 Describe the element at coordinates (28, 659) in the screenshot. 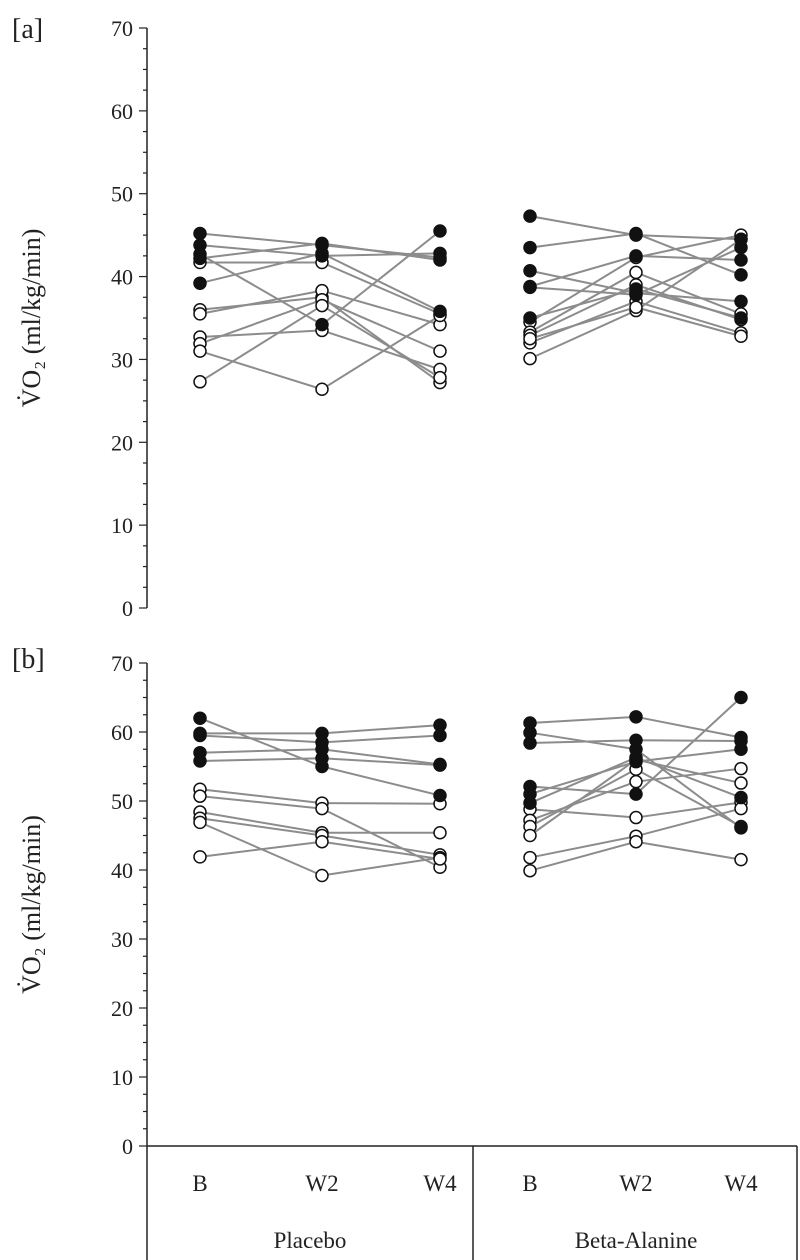

I see `panel-label: [b]` at that location.